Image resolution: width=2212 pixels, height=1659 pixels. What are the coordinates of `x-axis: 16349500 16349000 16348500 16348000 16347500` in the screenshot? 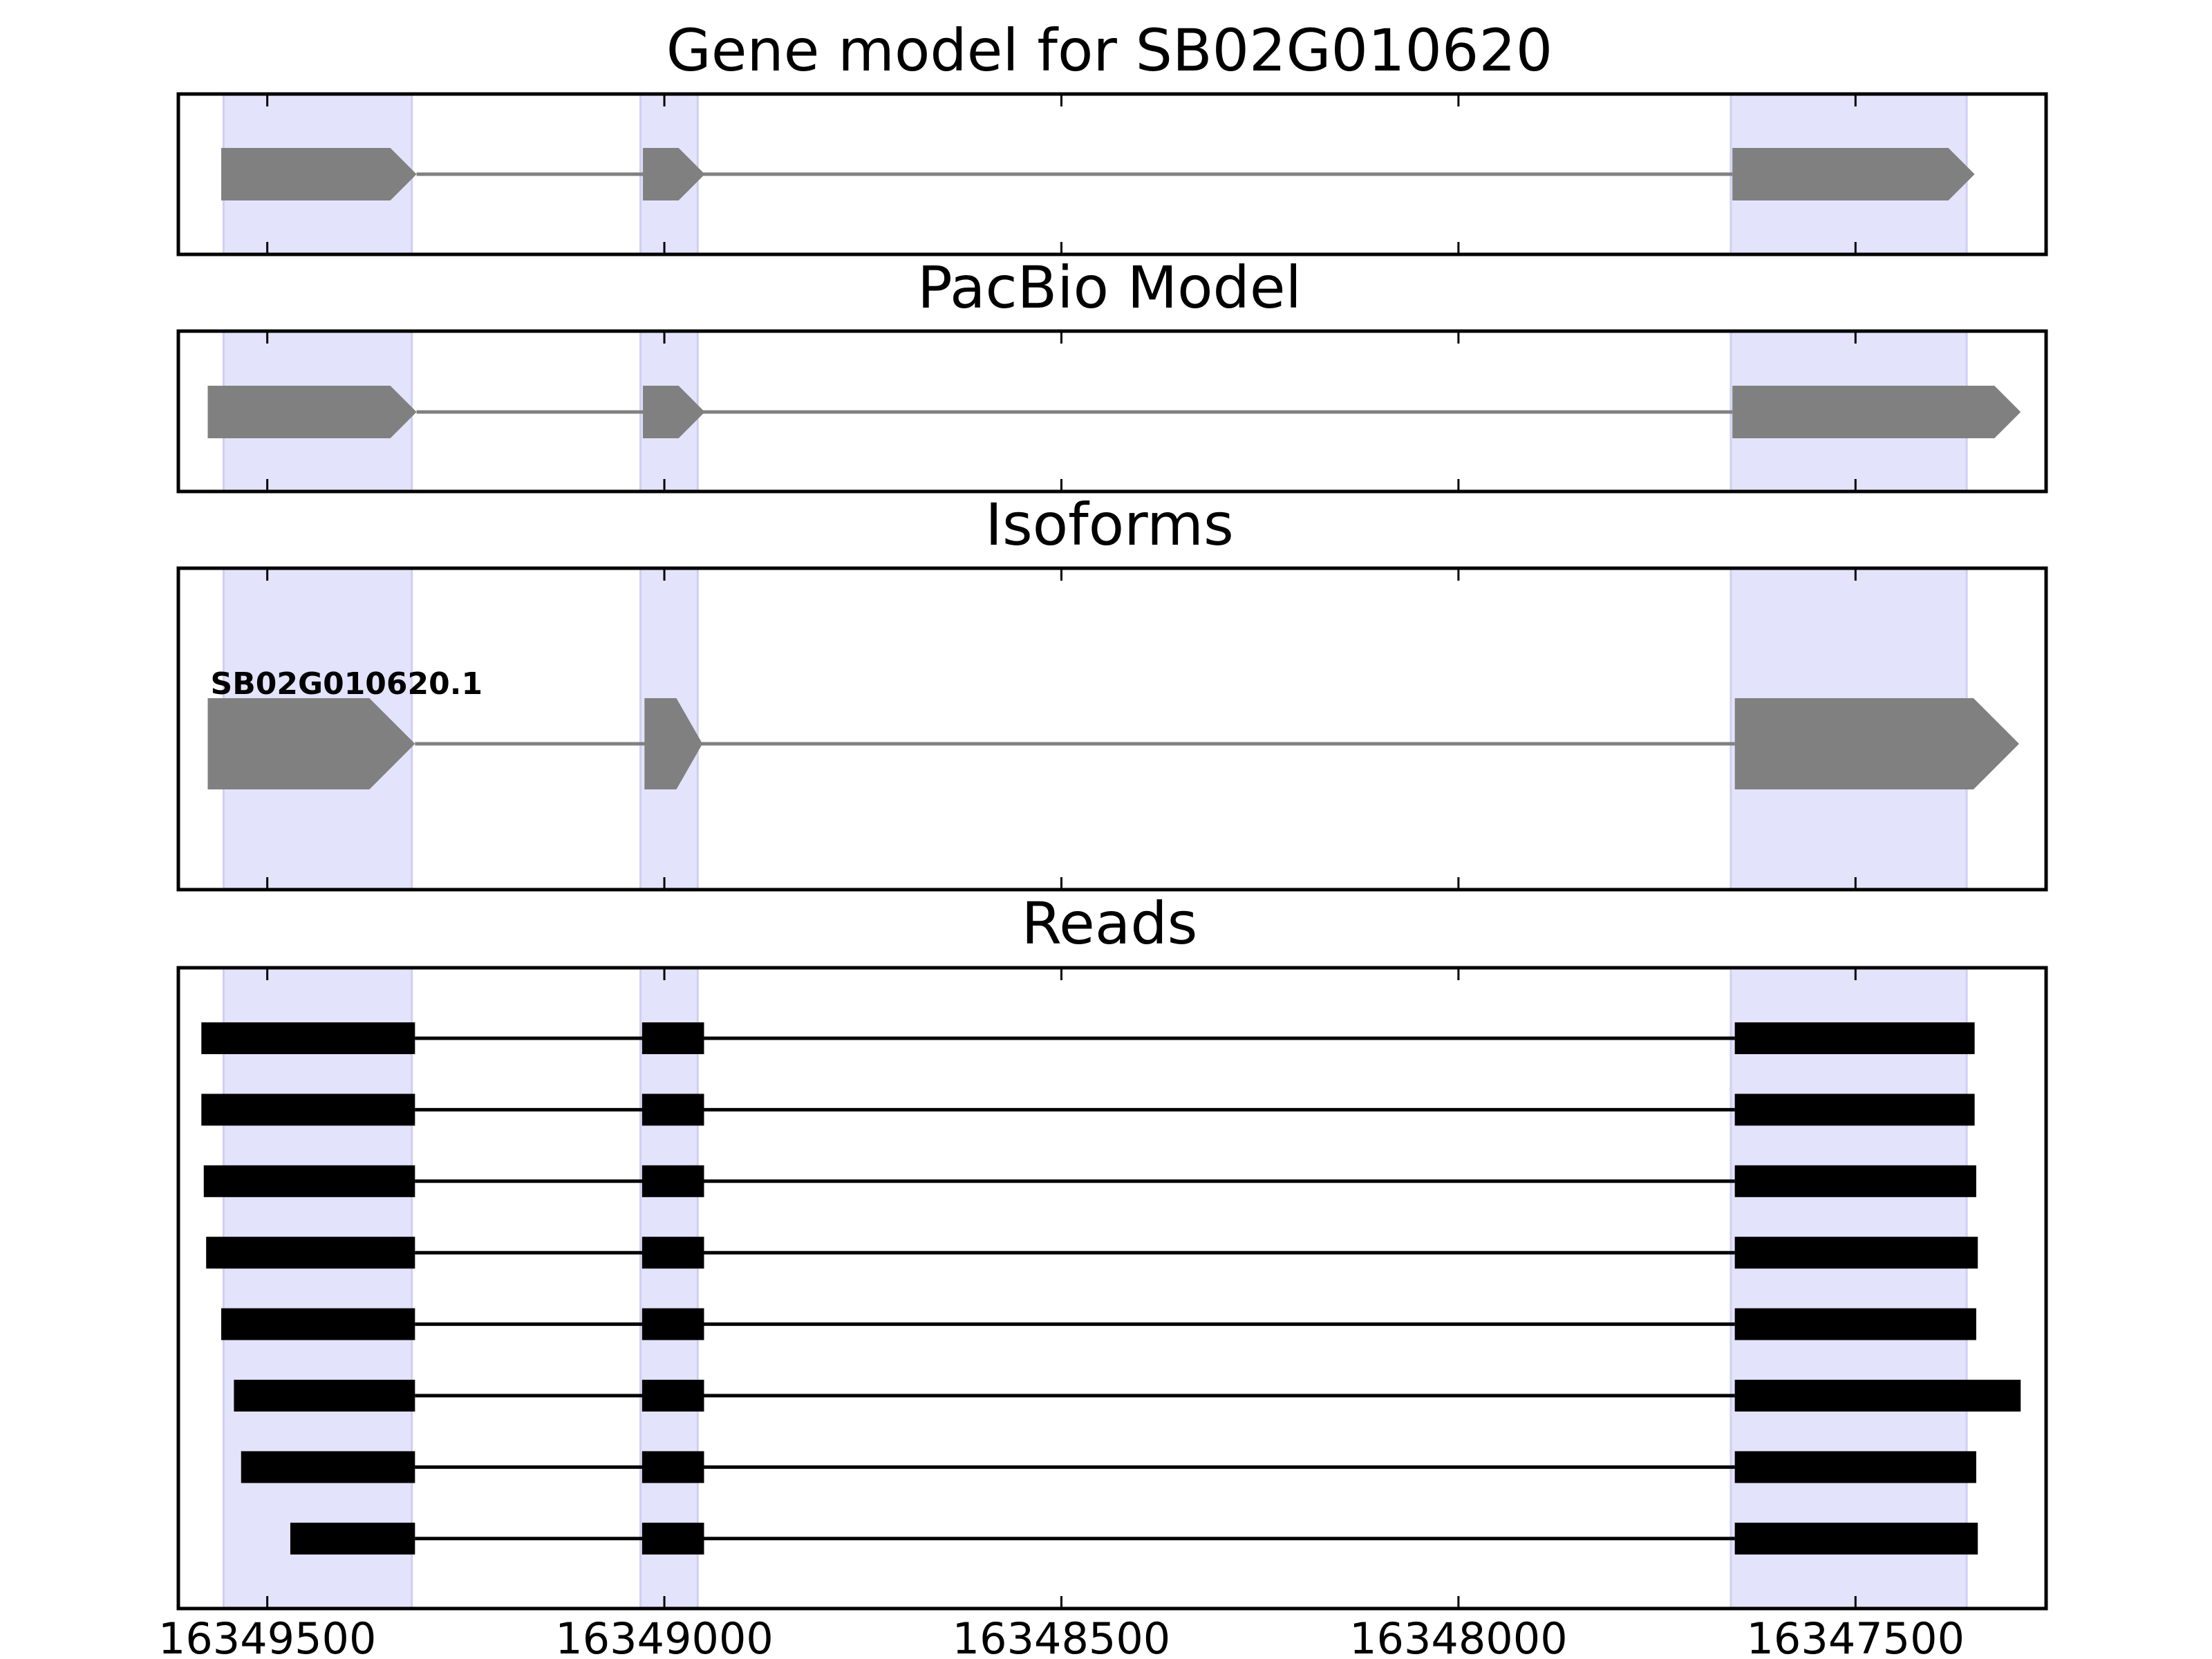 It's located at (1061, 1636).